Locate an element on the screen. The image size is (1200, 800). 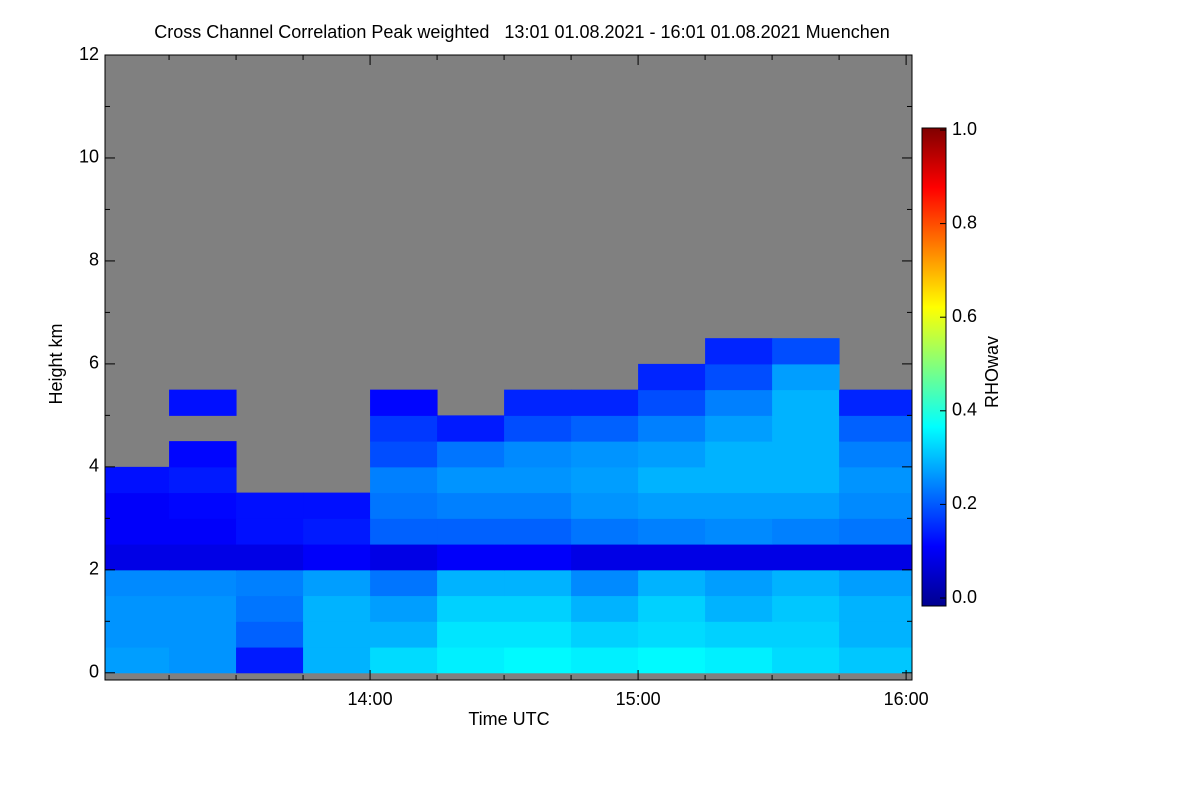
y-axis-label: Height km is located at coordinates (56, 363).